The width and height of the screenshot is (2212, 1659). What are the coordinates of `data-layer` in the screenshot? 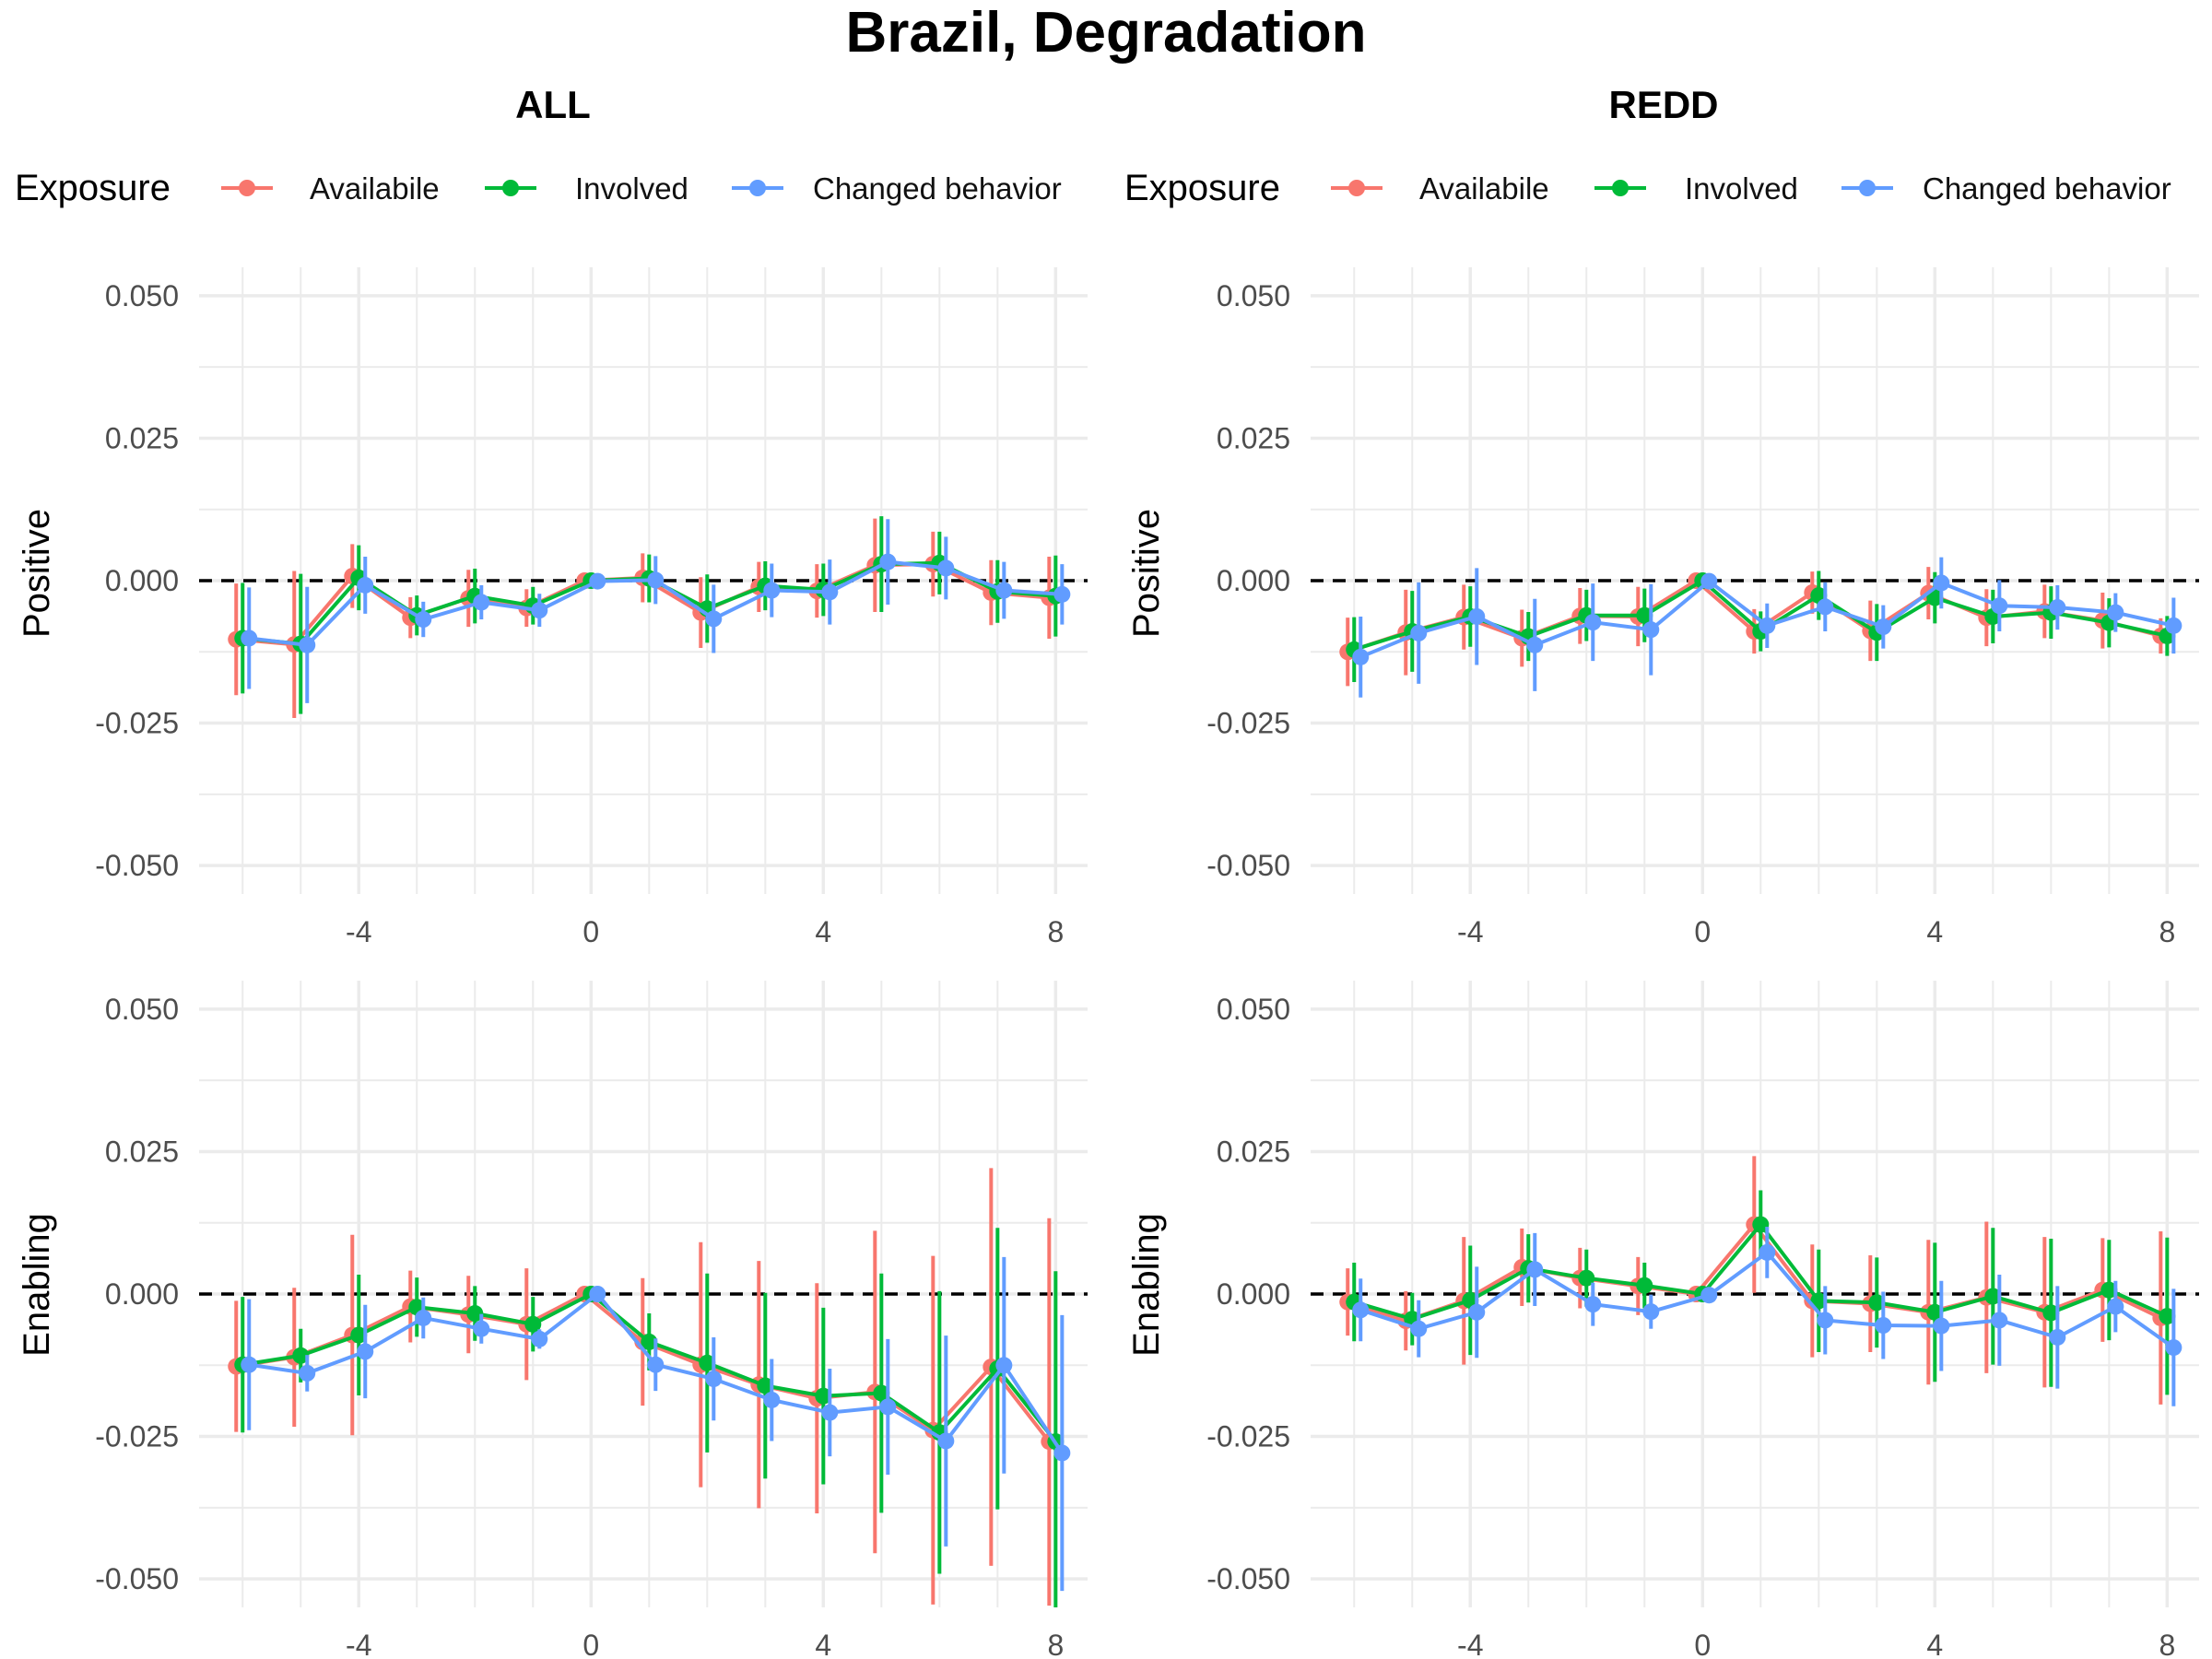 It's located at (1761, 627).